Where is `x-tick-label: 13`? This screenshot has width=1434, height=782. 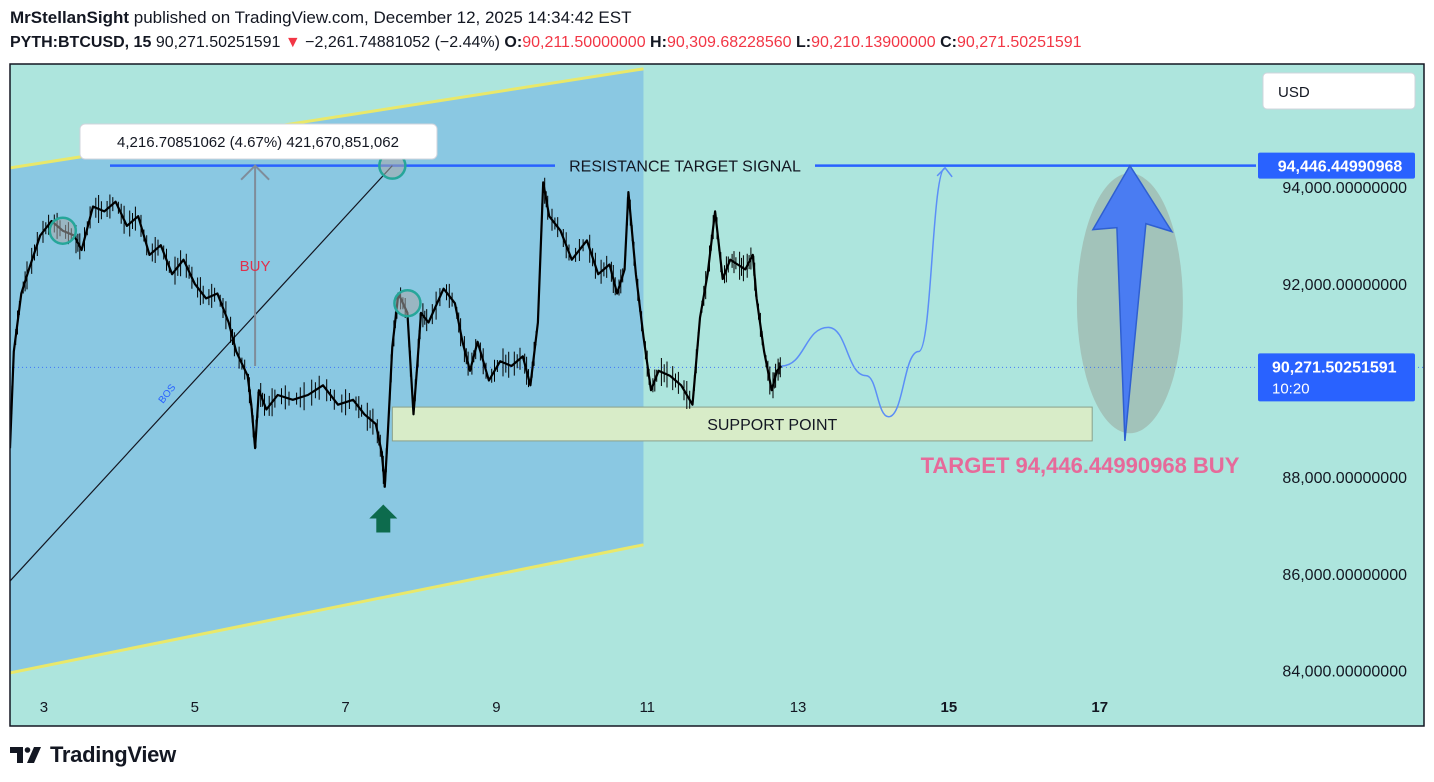
x-tick-label: 13 is located at coordinates (798, 707).